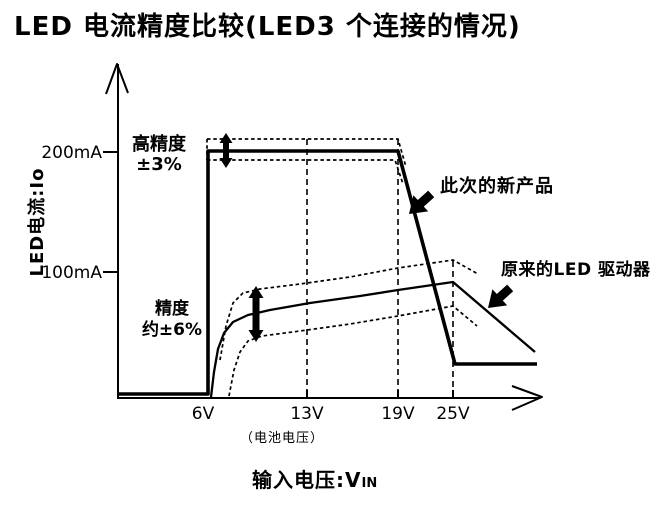 The height and width of the screenshot is (506, 669). I want to click on x-tick-label-6v: 6V, so click(203, 414).